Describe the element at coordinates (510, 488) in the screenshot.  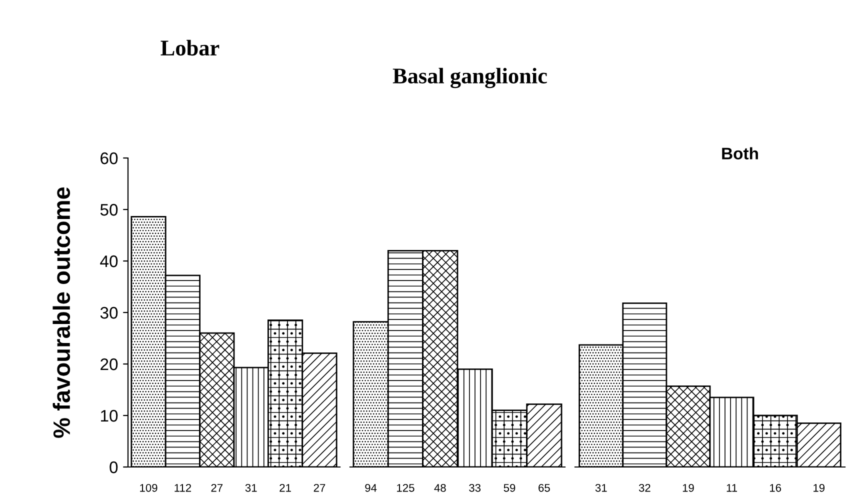
I see `x-tick-label: 59` at that location.